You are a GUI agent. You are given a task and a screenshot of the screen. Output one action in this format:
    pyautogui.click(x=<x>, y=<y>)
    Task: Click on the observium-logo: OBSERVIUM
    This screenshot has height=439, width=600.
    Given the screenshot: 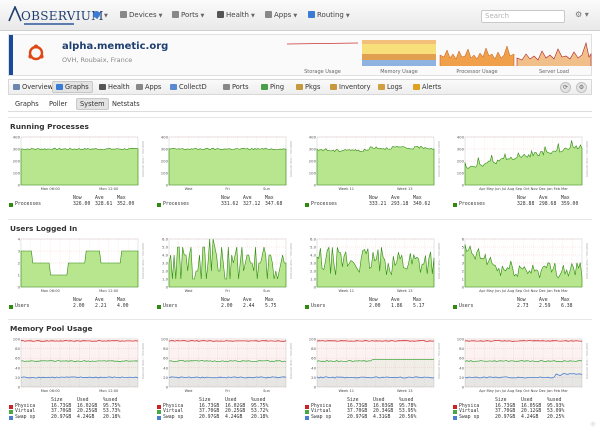 What is the action you would take?
    pyautogui.click(x=55, y=16)
    